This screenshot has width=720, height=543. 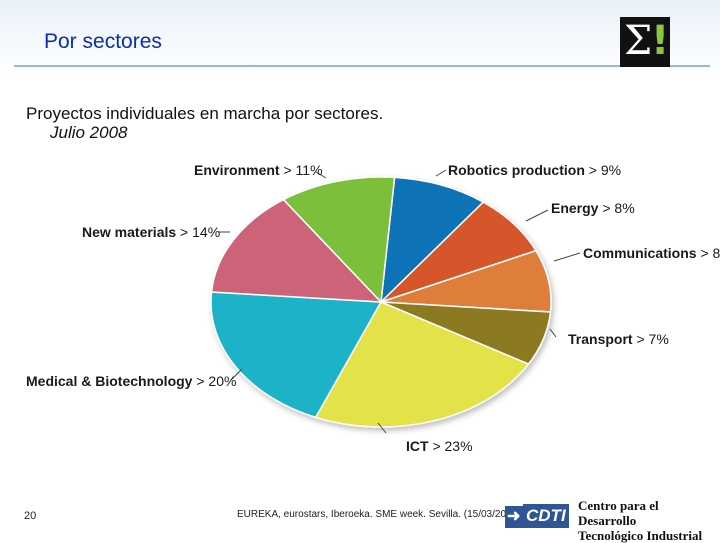 What do you see at coordinates (651, 253) in the screenshot?
I see `slice-label: Communications > 8%` at bounding box center [651, 253].